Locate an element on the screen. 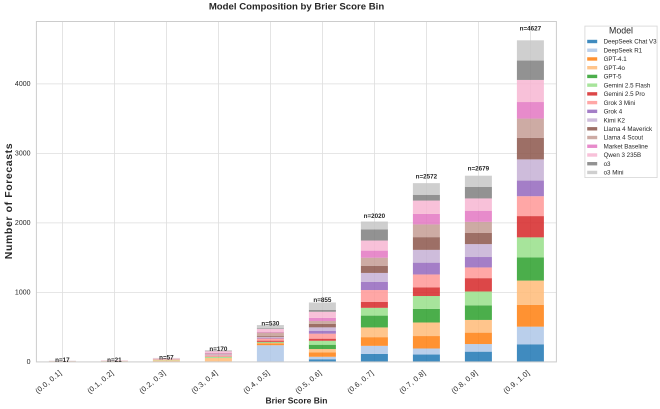 Image resolution: width=660 pixels, height=409 pixels. svg-text: Llama 4 Scout is located at coordinates (624, 138).